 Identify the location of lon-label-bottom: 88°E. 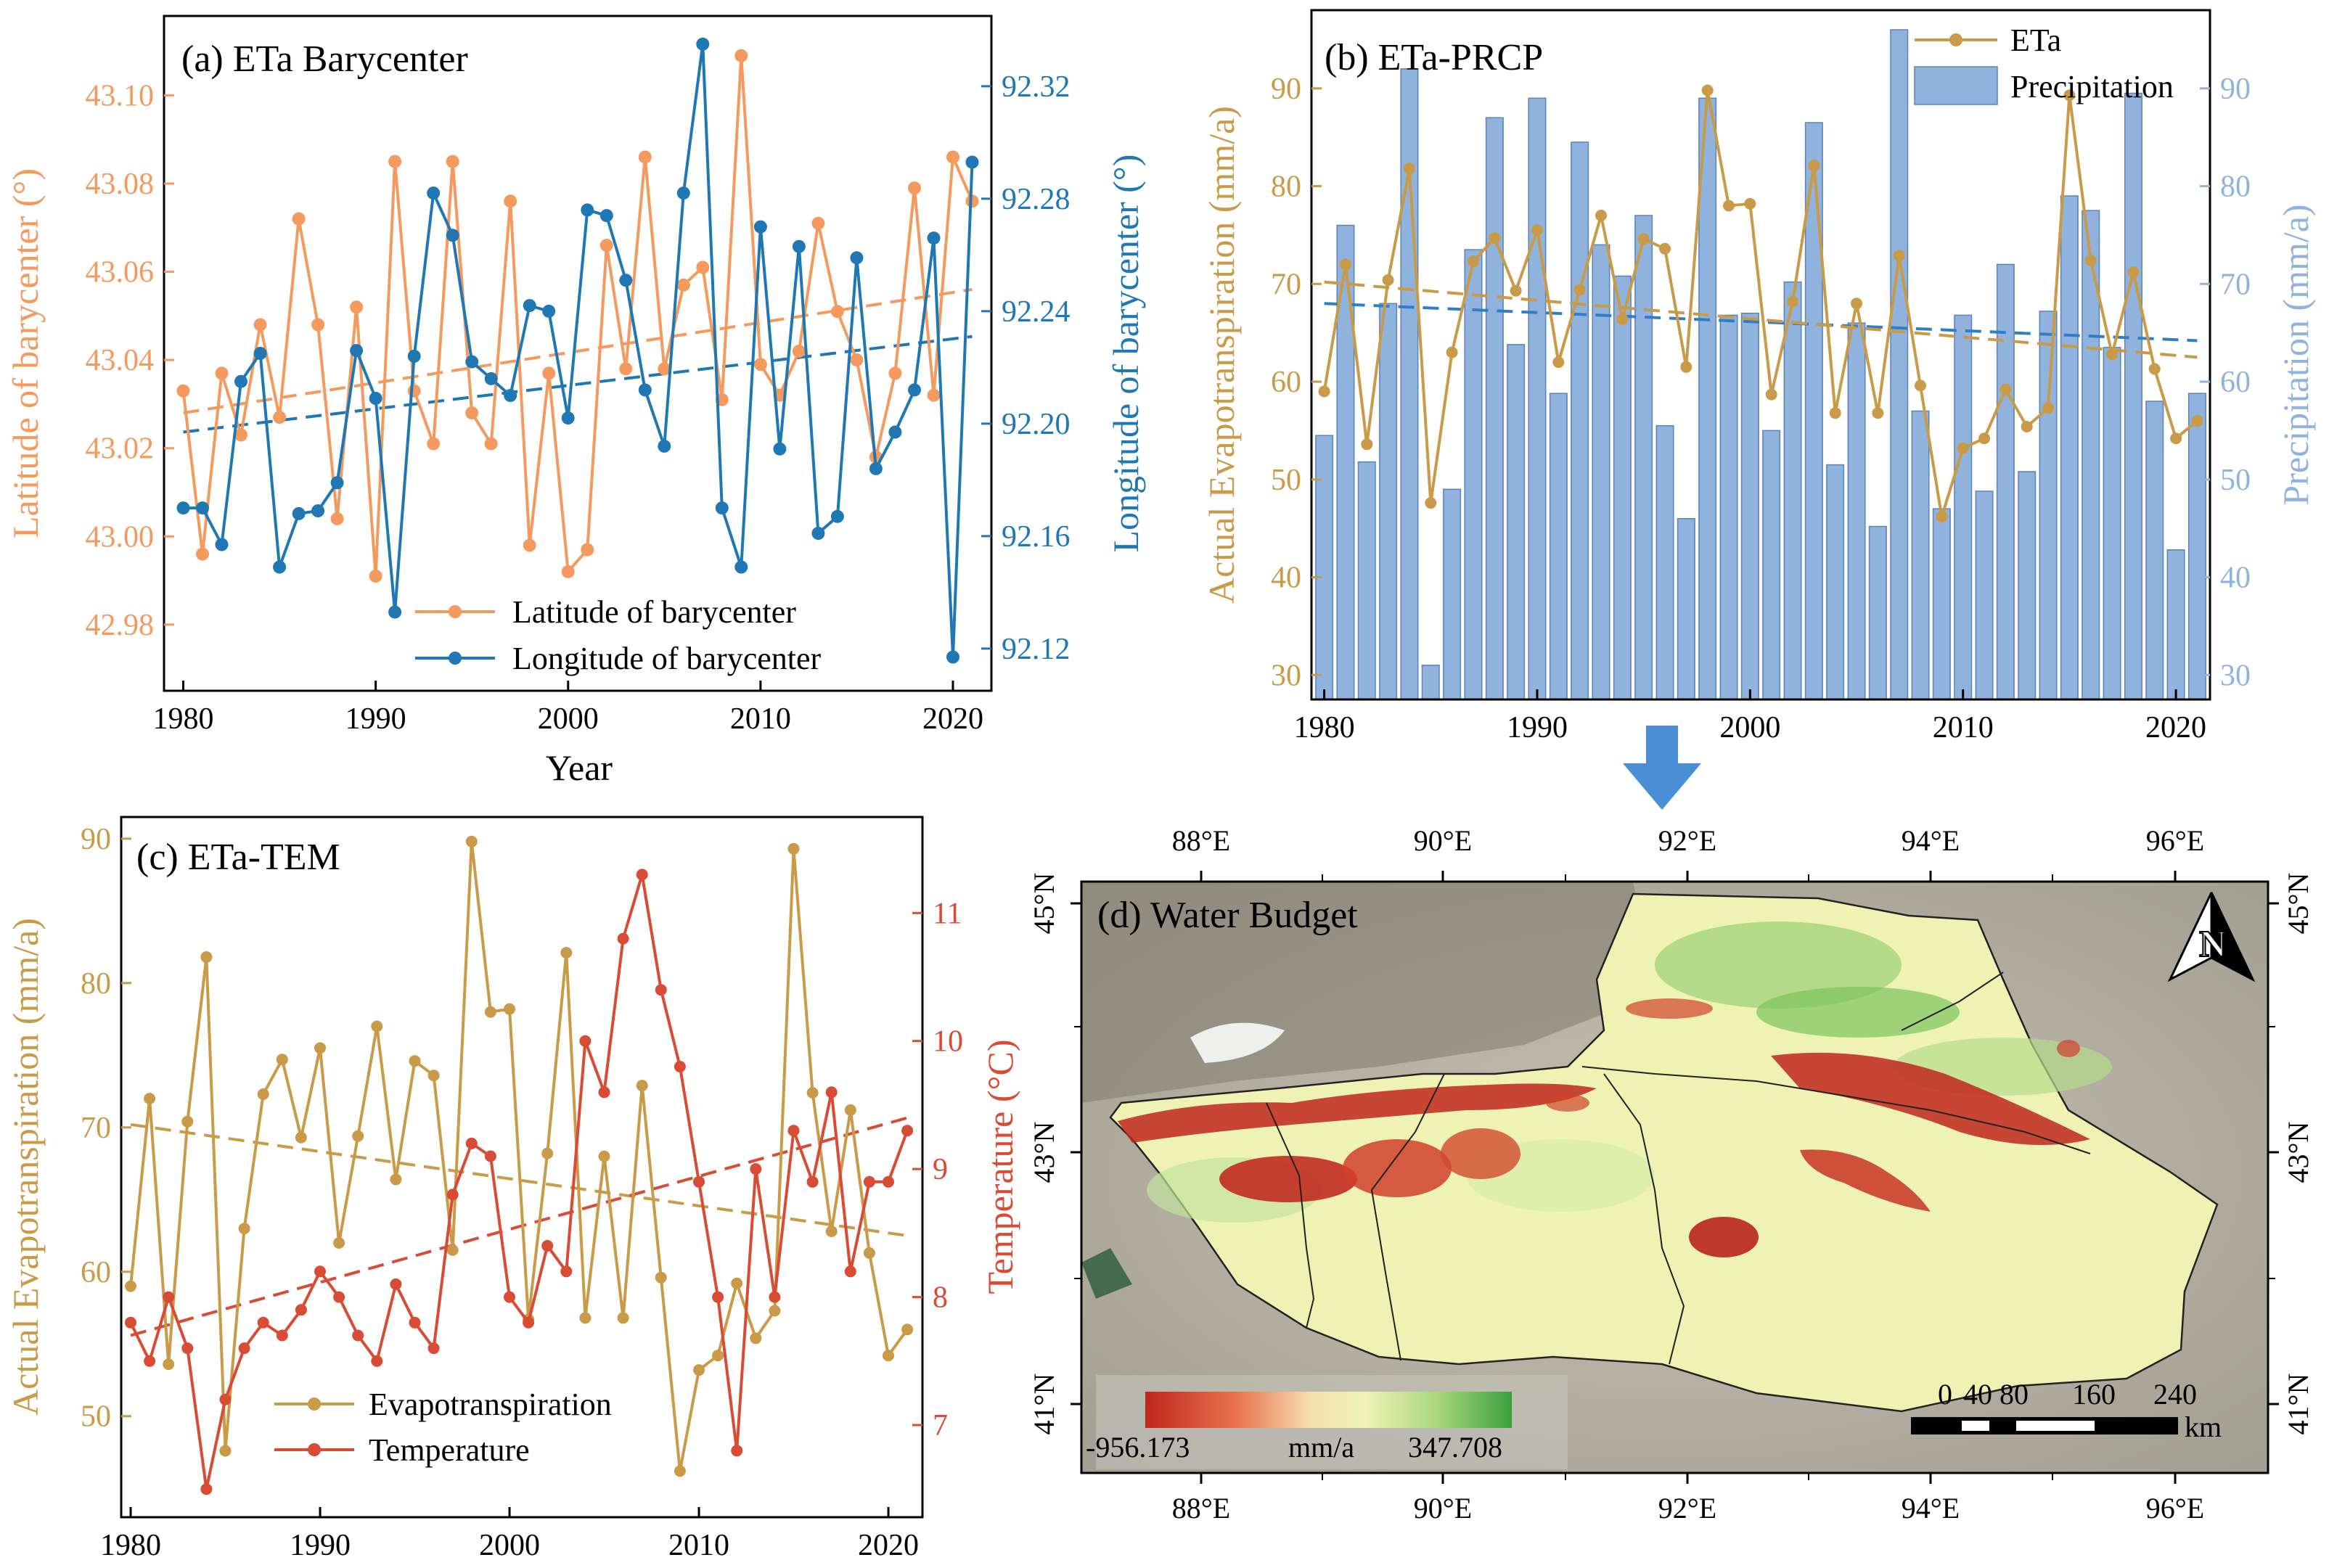
(1201, 1508).